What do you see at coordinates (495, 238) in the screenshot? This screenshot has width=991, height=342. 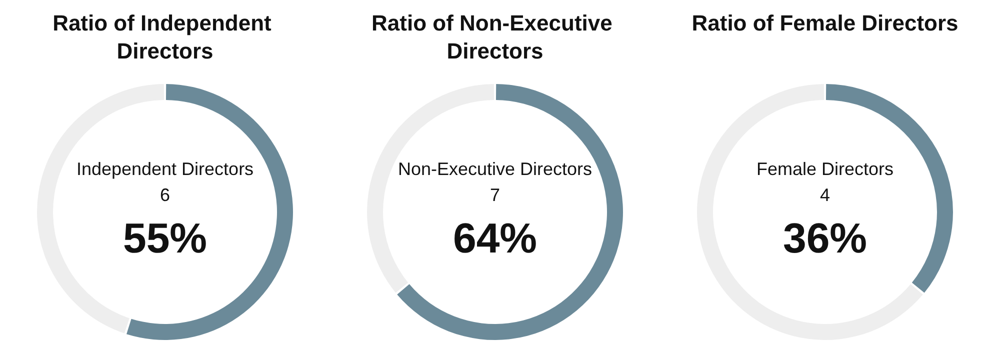 I see `data-label: 64%` at bounding box center [495, 238].